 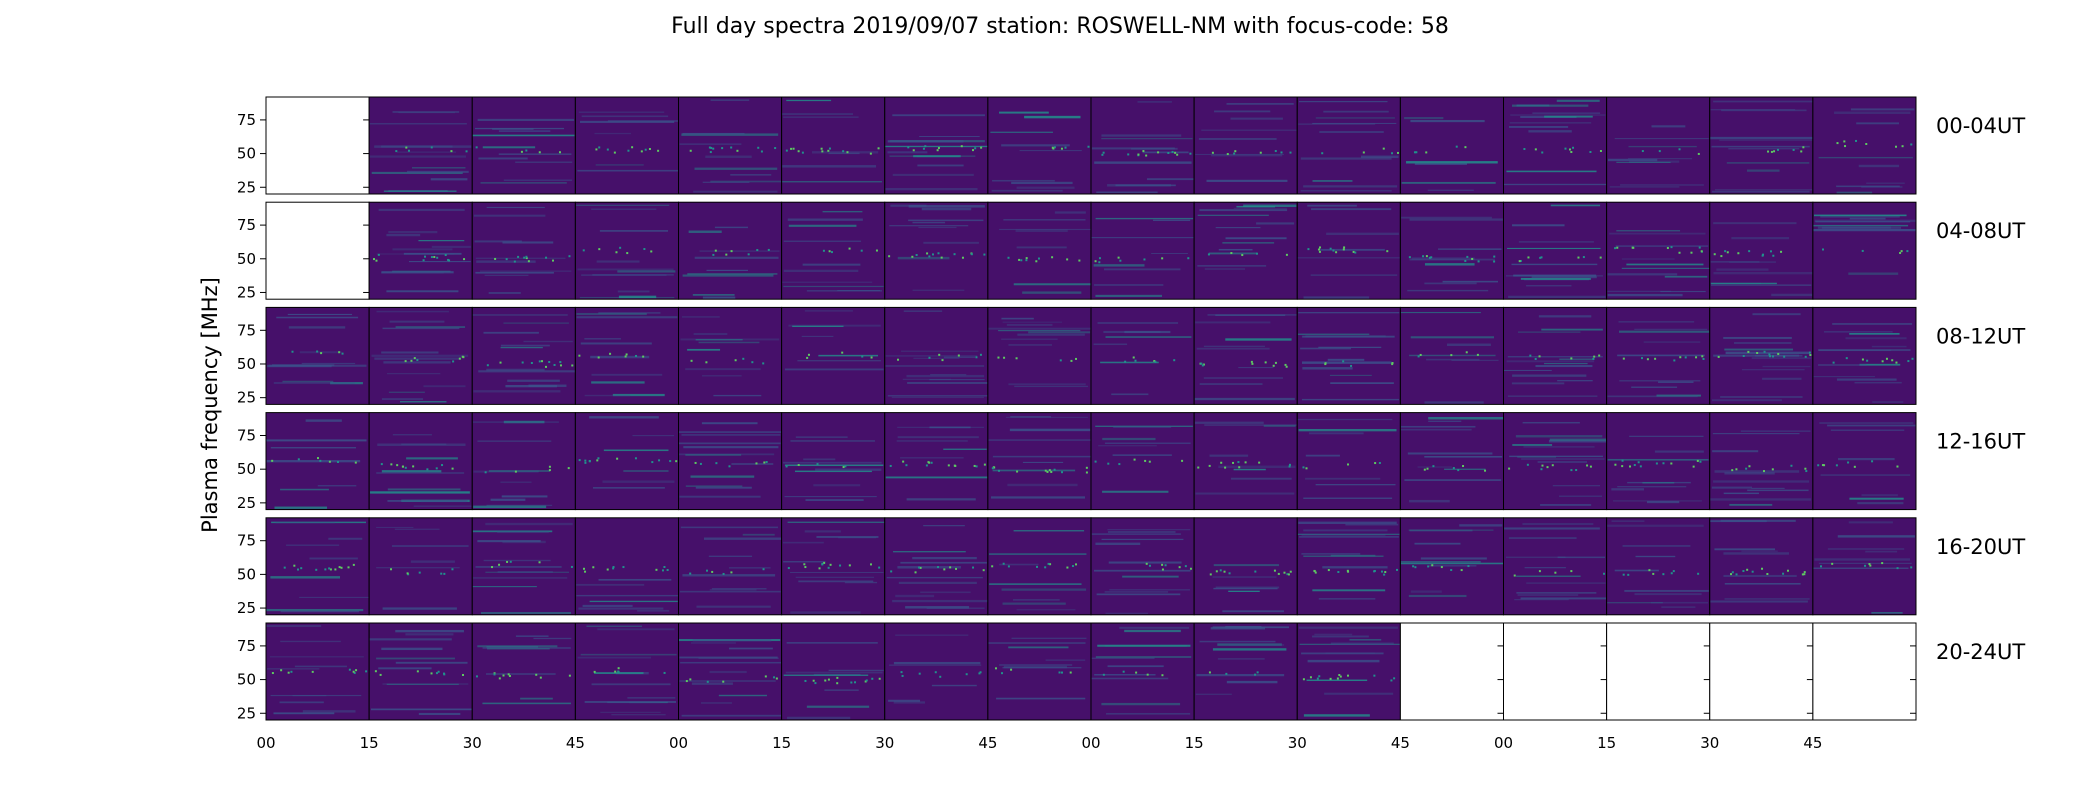 What do you see at coordinates (246, 608) in the screenshot?
I see `y-tick-label: 25` at bounding box center [246, 608].